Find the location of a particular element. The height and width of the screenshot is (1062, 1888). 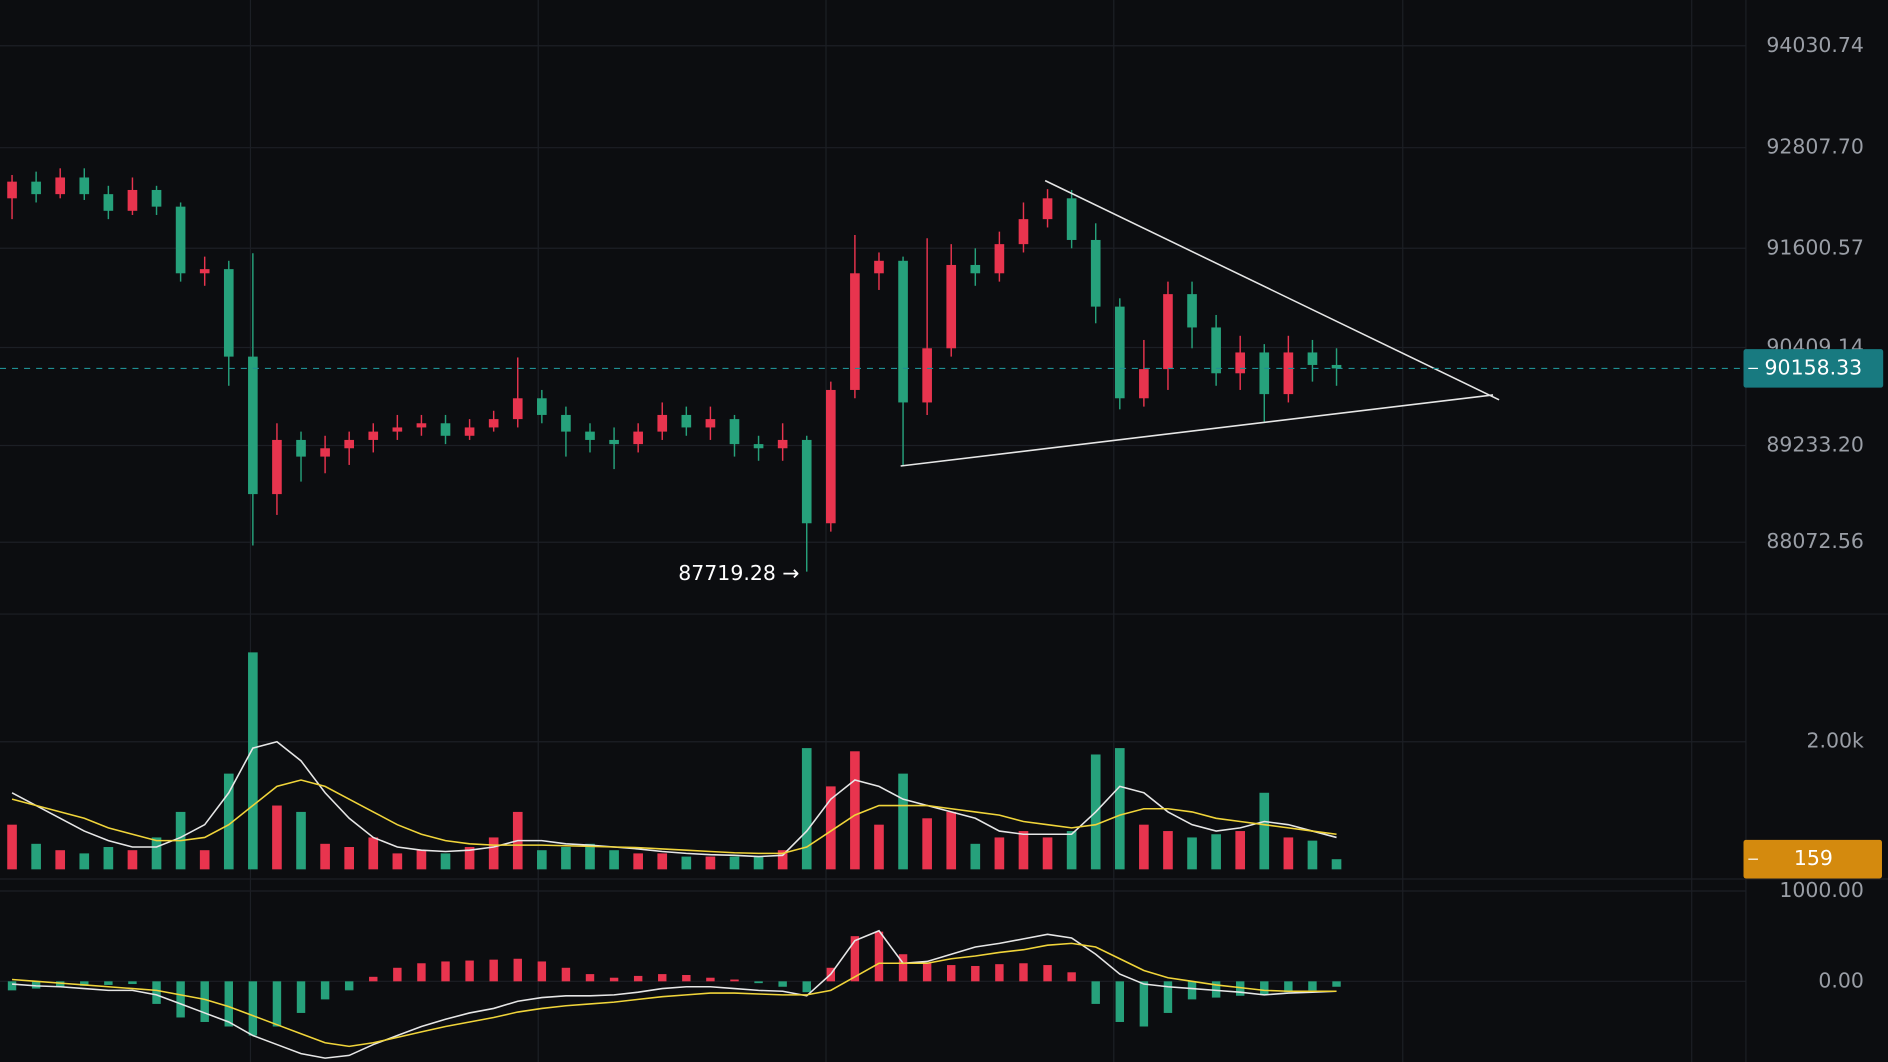

last-price-label: 90158.33 is located at coordinates (1814, 367).